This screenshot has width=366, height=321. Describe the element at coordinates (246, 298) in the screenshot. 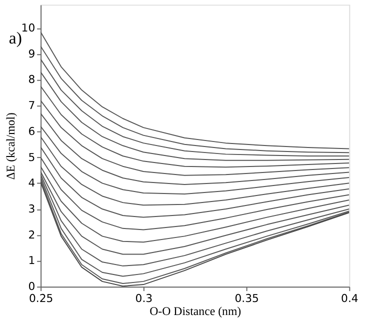

I see `x-tick-label: 0.35` at that location.